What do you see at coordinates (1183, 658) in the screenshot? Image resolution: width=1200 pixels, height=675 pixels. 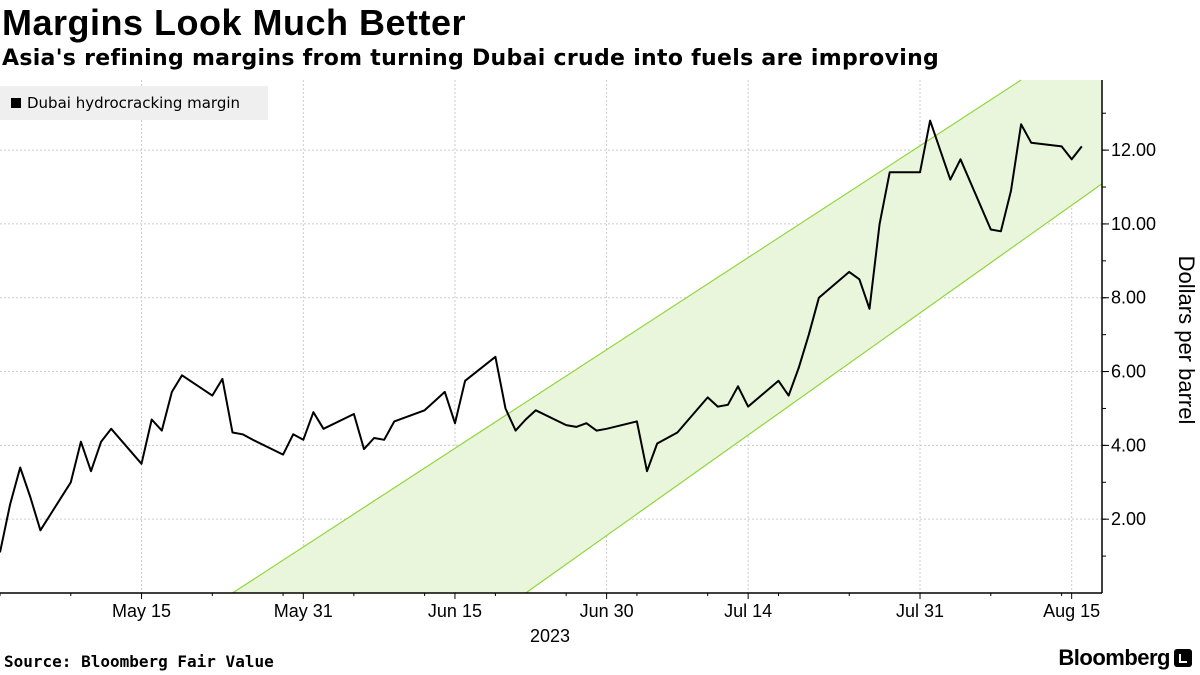 I see `chart-icon` at bounding box center [1183, 658].